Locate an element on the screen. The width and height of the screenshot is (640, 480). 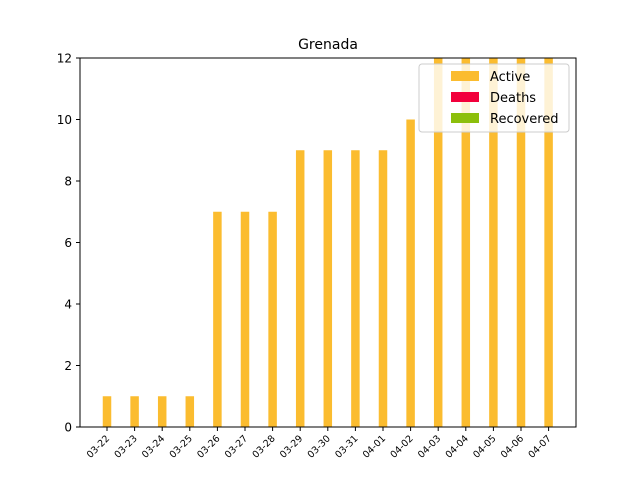
legend-swatch-active is located at coordinates (465, 76).